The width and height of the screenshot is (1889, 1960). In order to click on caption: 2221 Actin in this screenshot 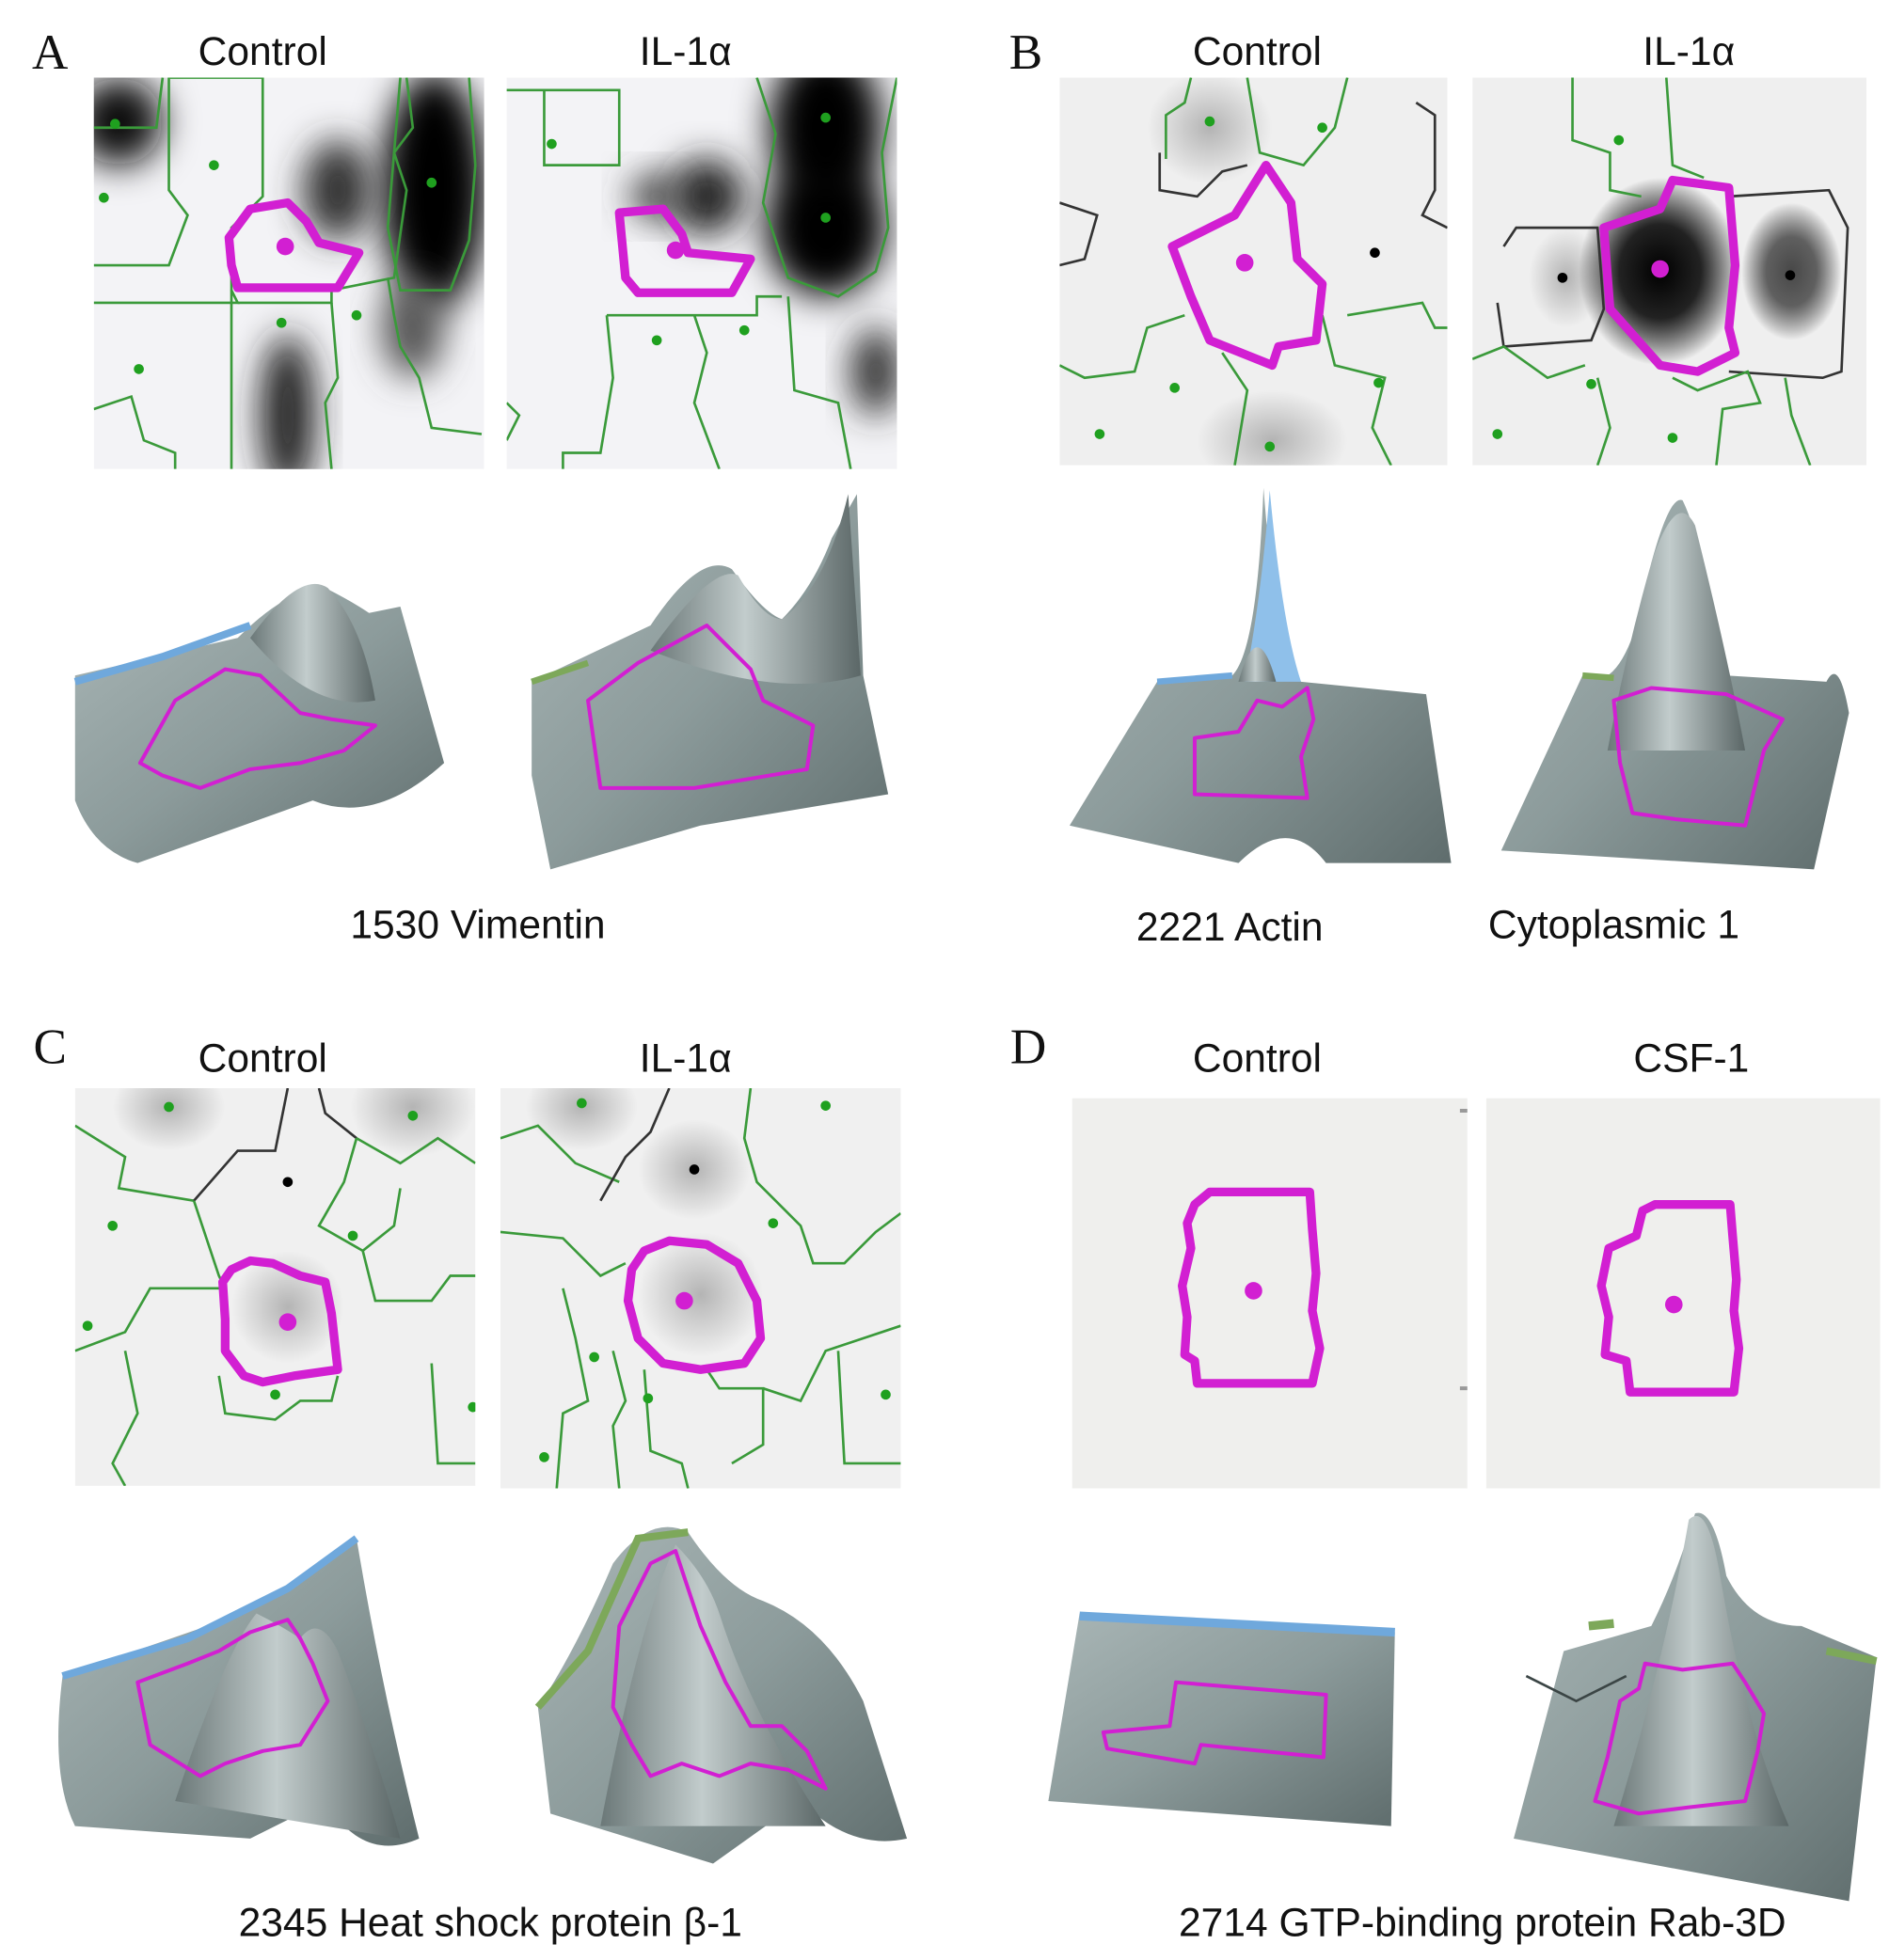, I will do `click(1230, 928)`.